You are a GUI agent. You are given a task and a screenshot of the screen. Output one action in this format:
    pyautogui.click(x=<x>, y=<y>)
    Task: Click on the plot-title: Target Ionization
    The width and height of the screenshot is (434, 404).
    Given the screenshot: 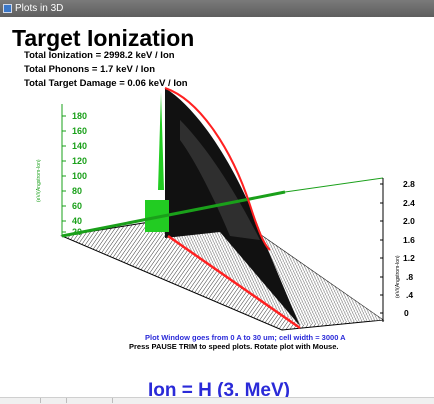 What is the action you would take?
    pyautogui.click(x=103, y=38)
    